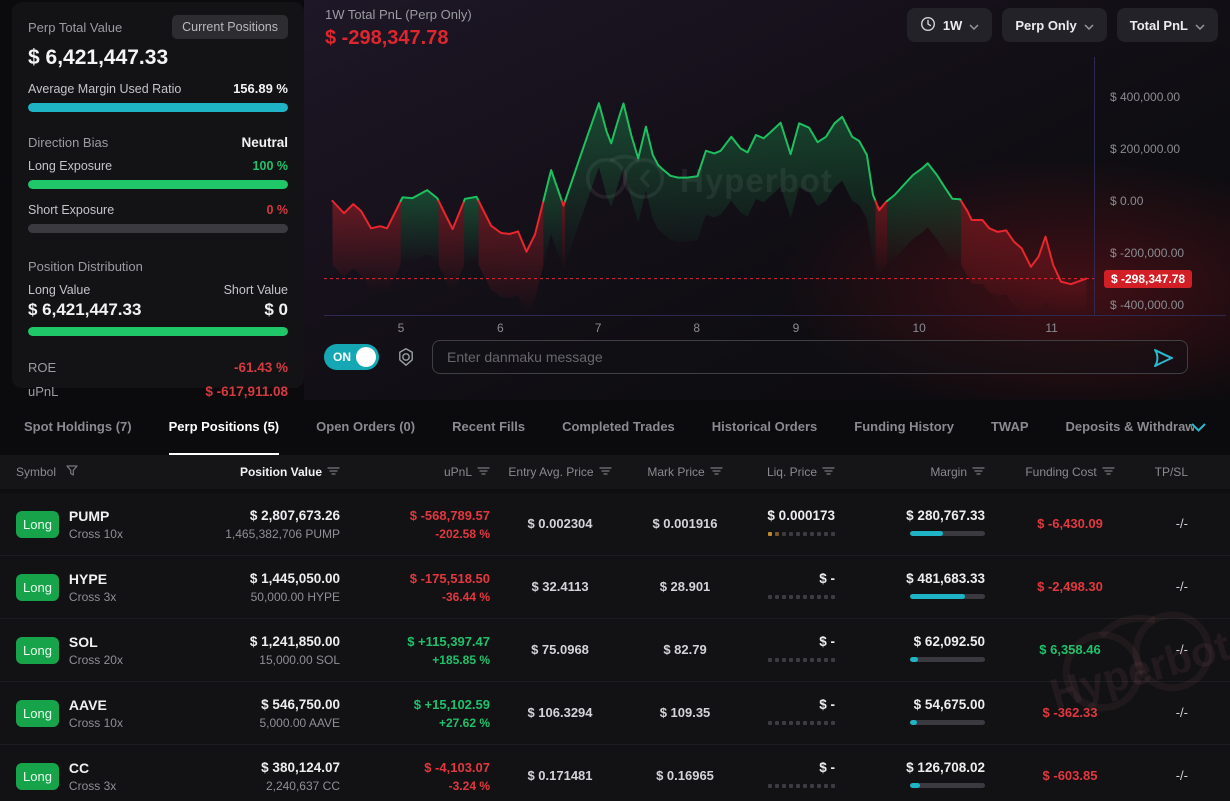 The width and height of the screenshot is (1230, 801). I want to click on timeframe-dropdown: 1W, so click(949, 25).